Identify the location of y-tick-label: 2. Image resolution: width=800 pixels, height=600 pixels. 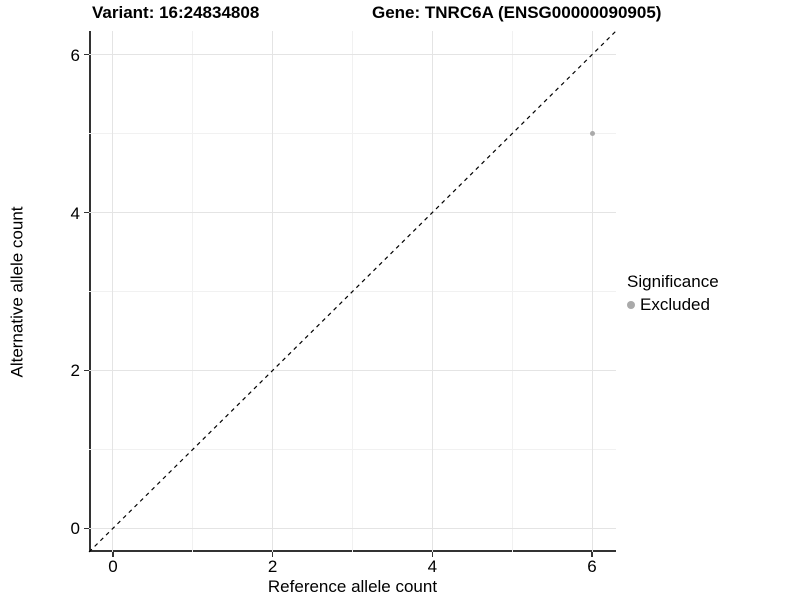
(75, 371).